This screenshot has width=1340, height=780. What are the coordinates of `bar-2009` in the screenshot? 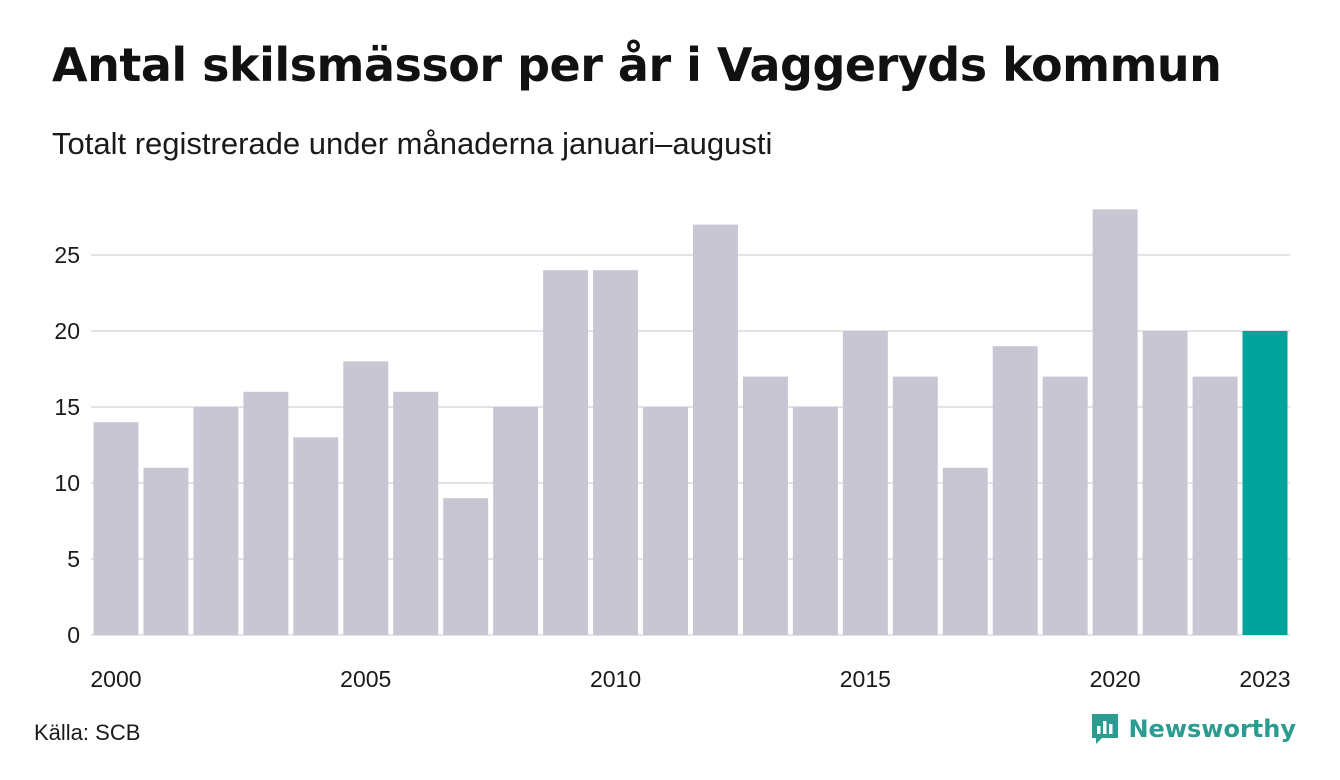 It's located at (566, 452).